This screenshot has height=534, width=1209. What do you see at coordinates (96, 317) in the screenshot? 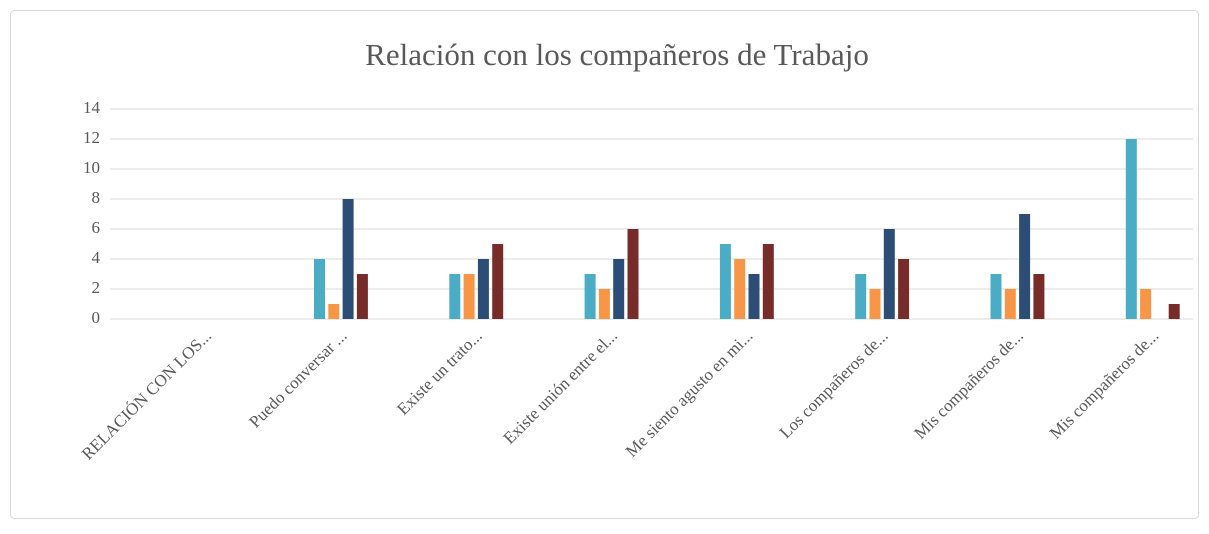
I see `y-tick-label: 0` at bounding box center [96, 317].